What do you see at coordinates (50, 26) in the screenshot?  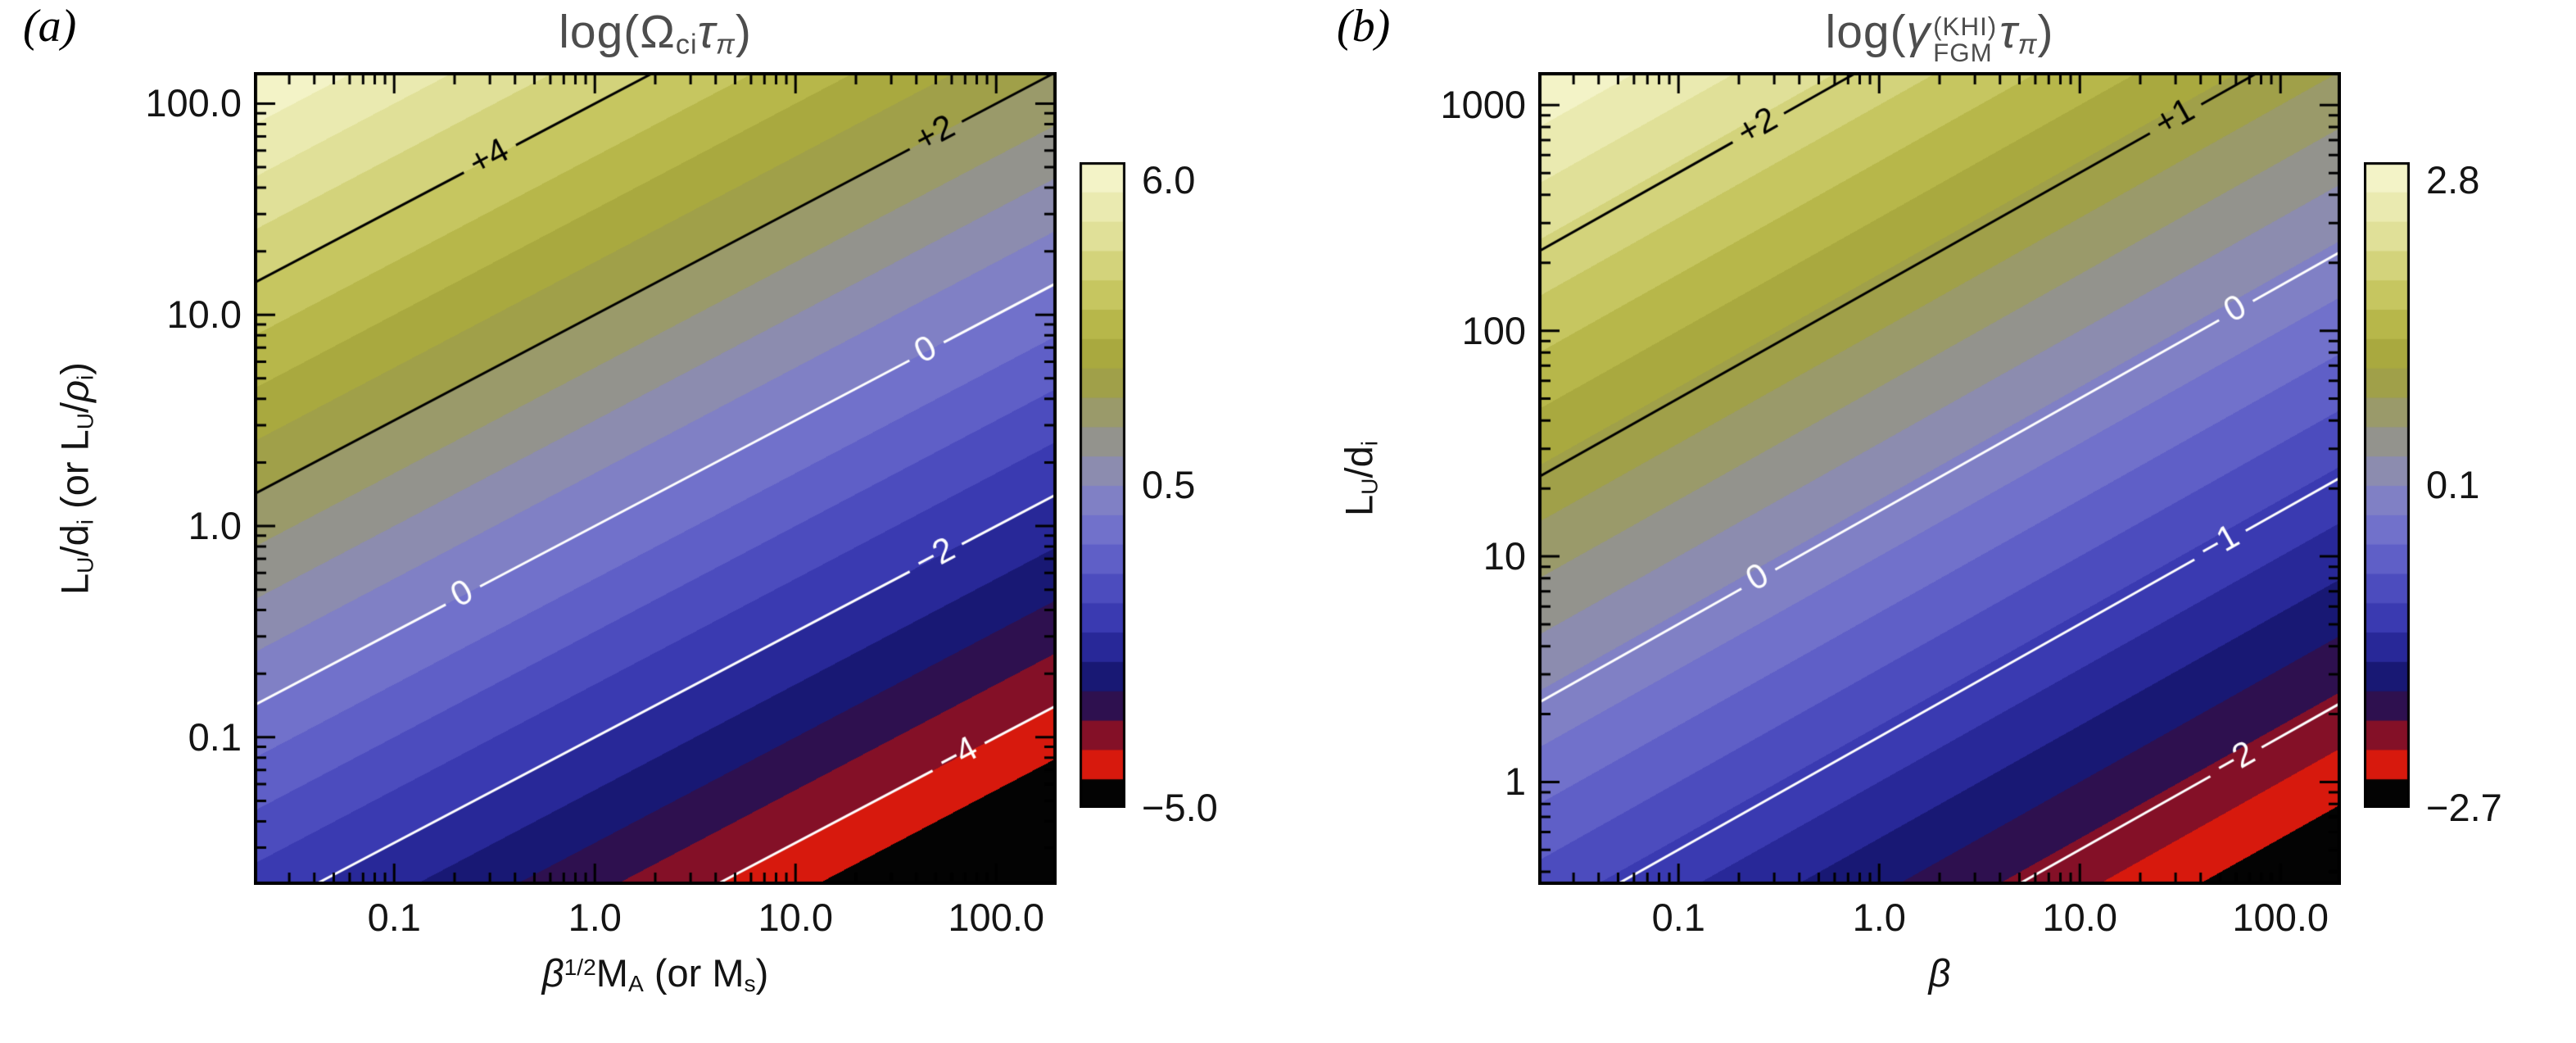 I see `panel-tag: (a)` at bounding box center [50, 26].